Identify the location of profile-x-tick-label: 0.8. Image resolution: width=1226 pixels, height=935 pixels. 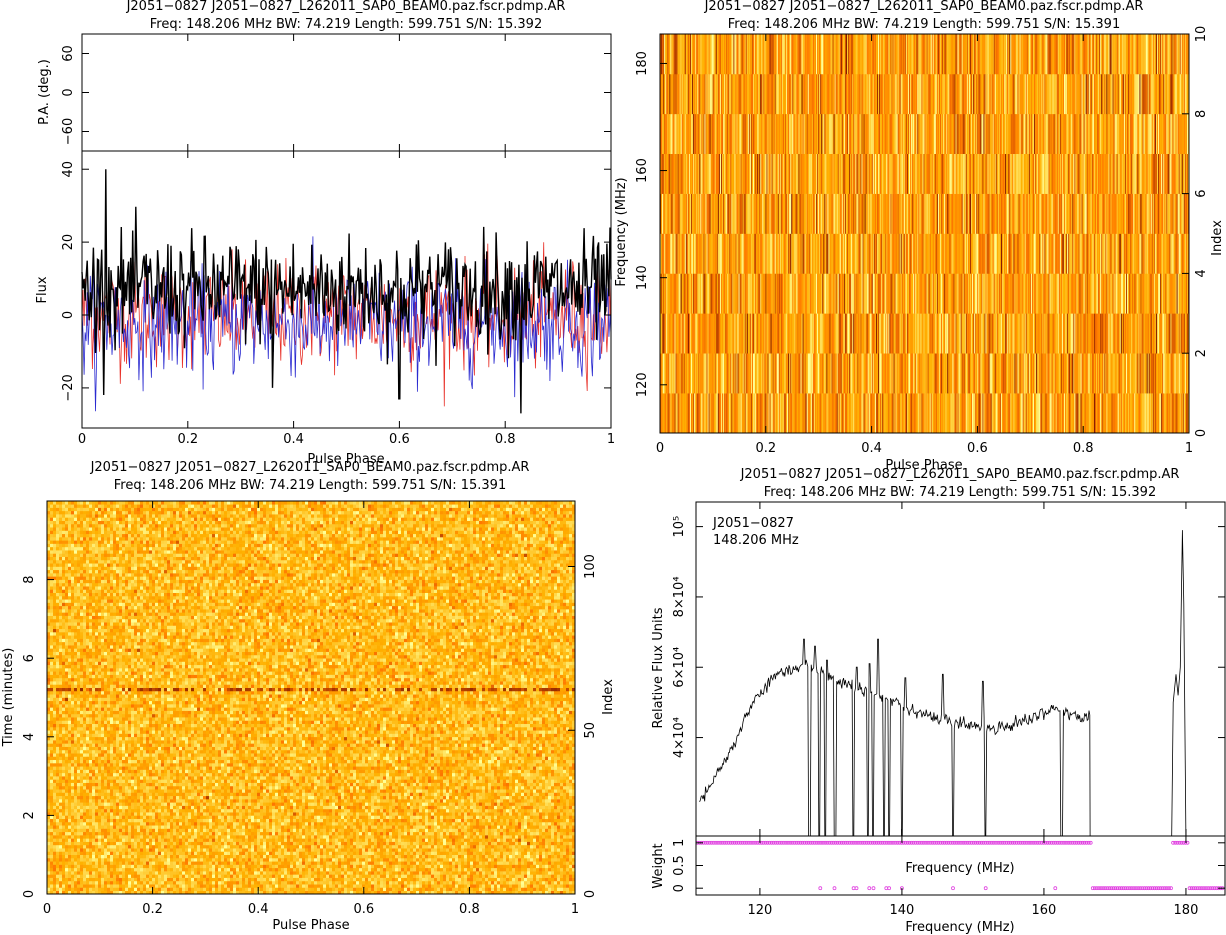
(505, 439).